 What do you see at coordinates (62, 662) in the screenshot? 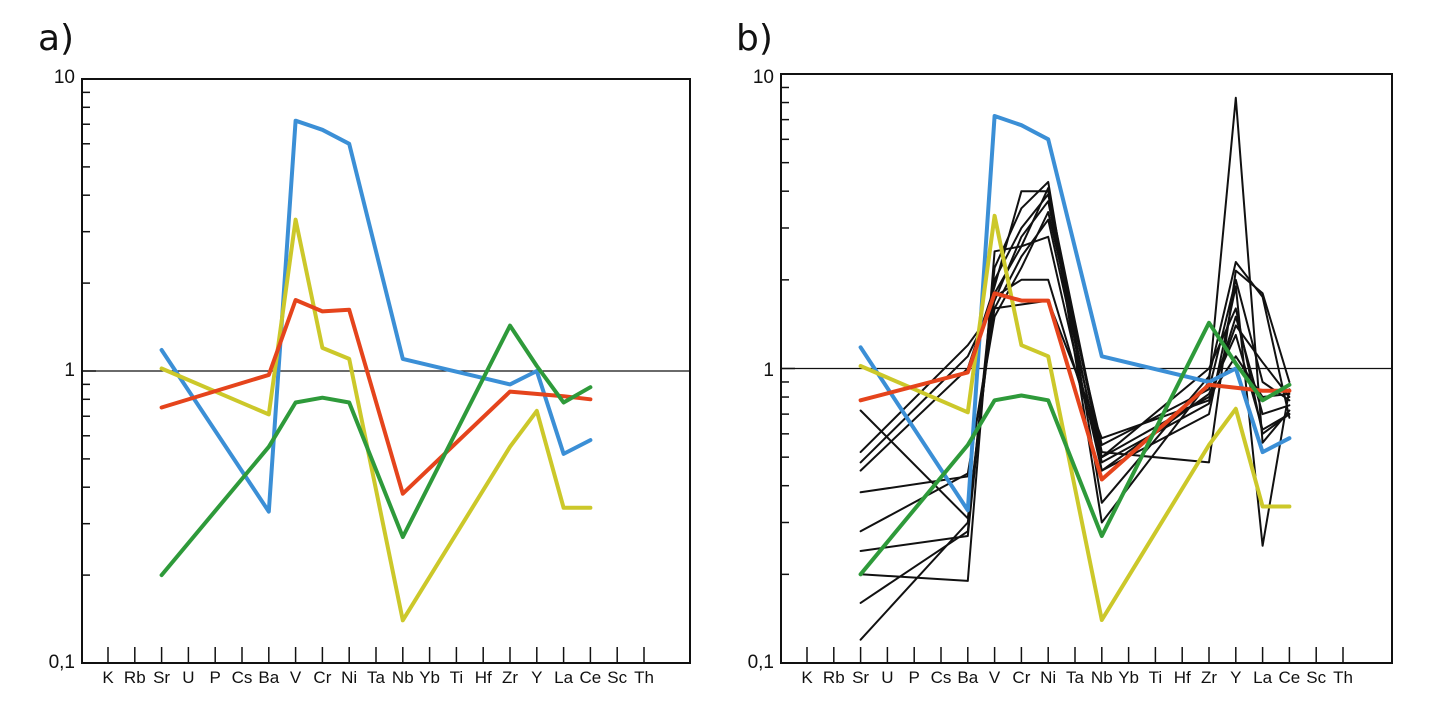
I see `panel-a-ytick-0-1: 0,1` at bounding box center [62, 662].